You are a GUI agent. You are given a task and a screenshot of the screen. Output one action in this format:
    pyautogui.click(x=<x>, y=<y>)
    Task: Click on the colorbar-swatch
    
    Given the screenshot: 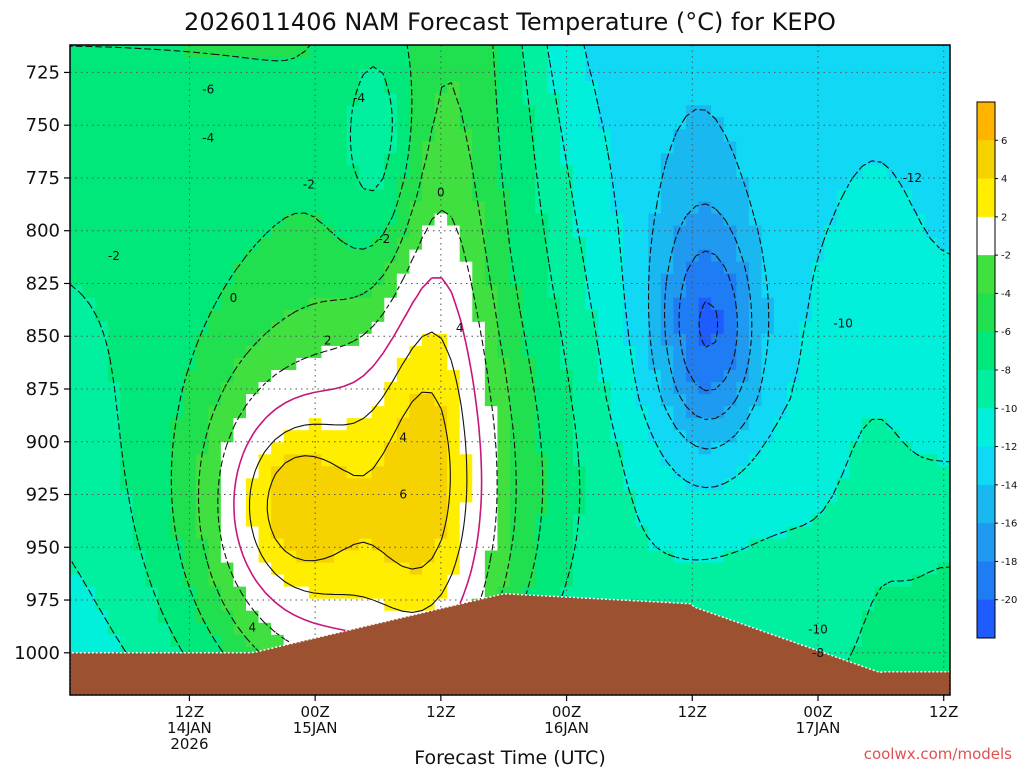 What is the action you would take?
    pyautogui.click(x=986, y=198)
    